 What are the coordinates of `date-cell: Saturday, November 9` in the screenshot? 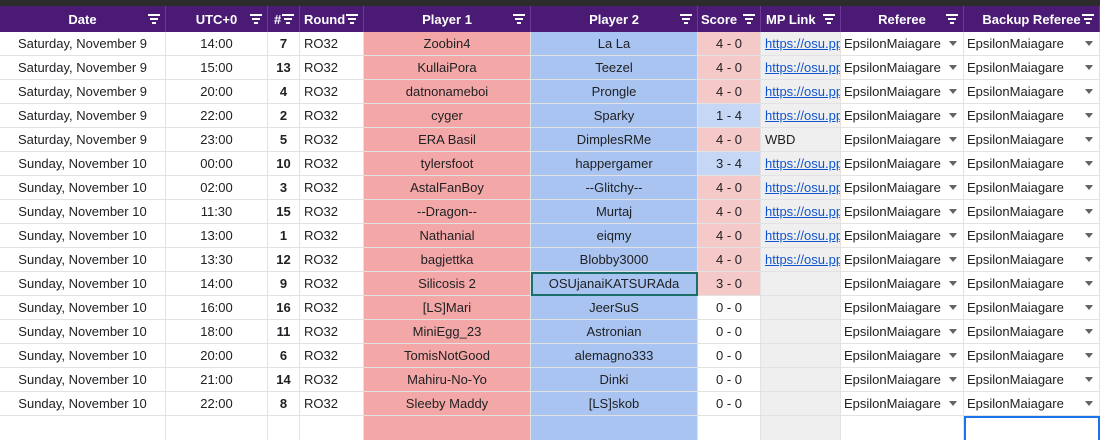 It's located at (83, 44).